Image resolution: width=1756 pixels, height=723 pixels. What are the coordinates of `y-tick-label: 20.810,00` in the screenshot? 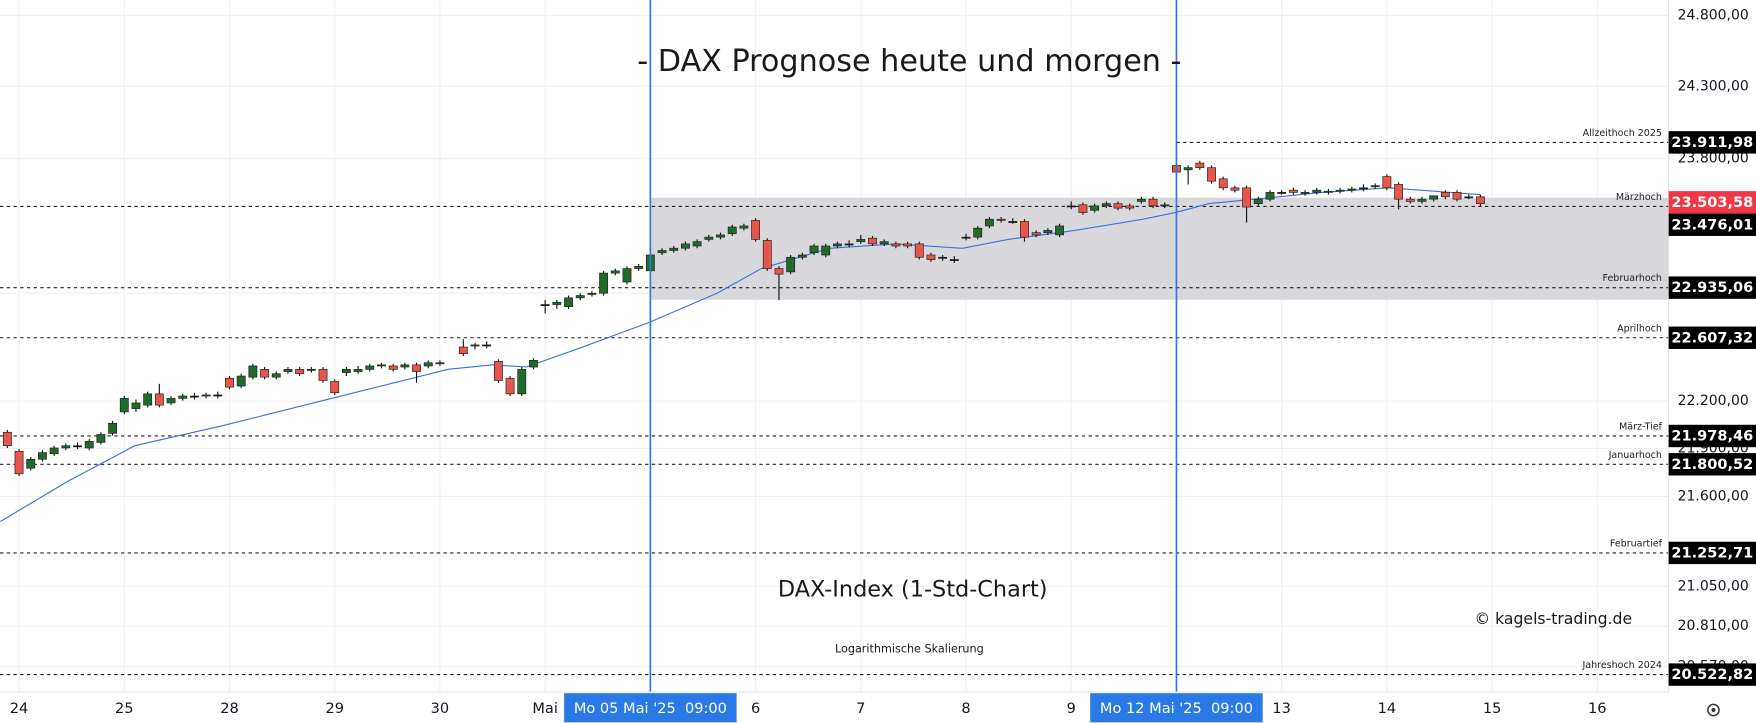 It's located at (1713, 626).